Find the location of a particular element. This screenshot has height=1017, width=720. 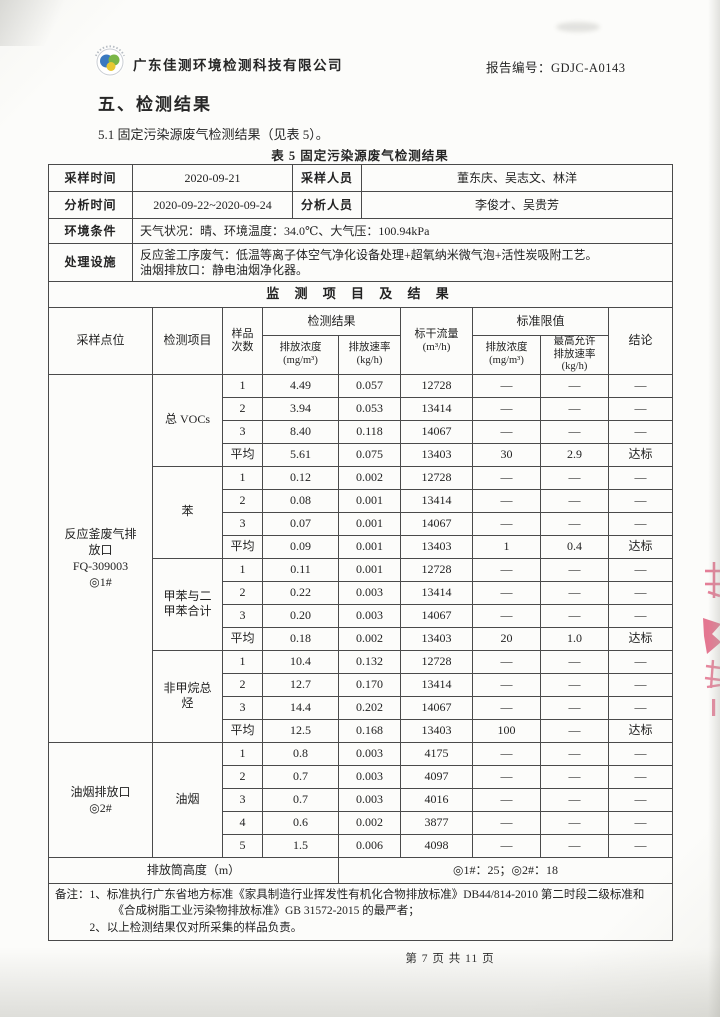

environment-label: 环境条件 is located at coordinates (90, 231).